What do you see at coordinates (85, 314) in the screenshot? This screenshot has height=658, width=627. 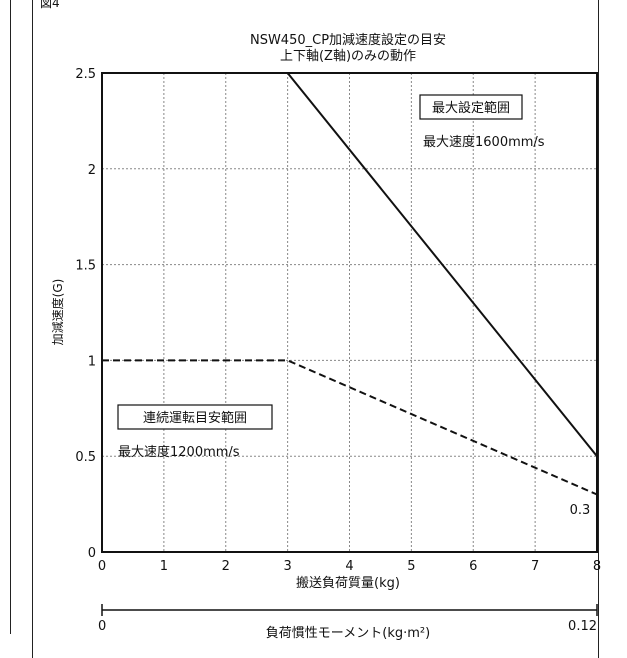 I see `y-tick-labels: 0 0.5 1 1.5 2 2.5` at bounding box center [85, 314].